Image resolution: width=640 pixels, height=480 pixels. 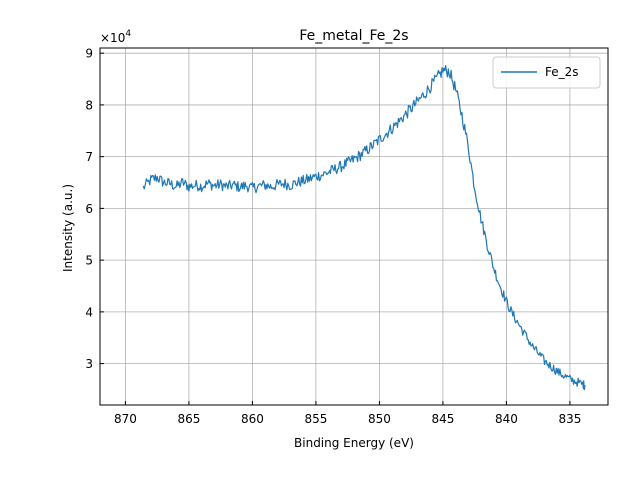 I want to click on x-tick-label: 865, so click(x=188, y=419).